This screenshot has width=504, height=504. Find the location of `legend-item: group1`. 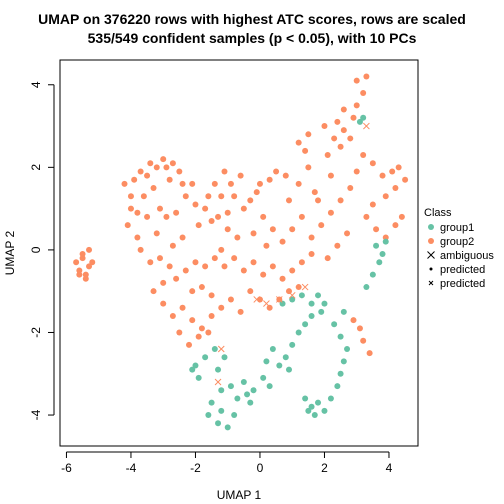

legend-item: group1 is located at coordinates (451, 228).